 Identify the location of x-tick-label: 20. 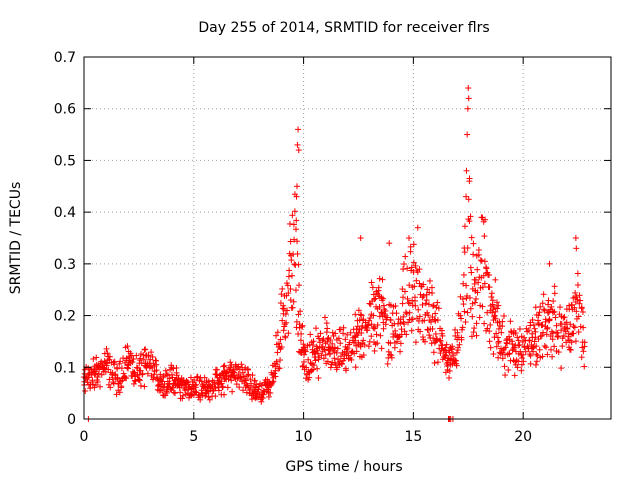
(523, 437).